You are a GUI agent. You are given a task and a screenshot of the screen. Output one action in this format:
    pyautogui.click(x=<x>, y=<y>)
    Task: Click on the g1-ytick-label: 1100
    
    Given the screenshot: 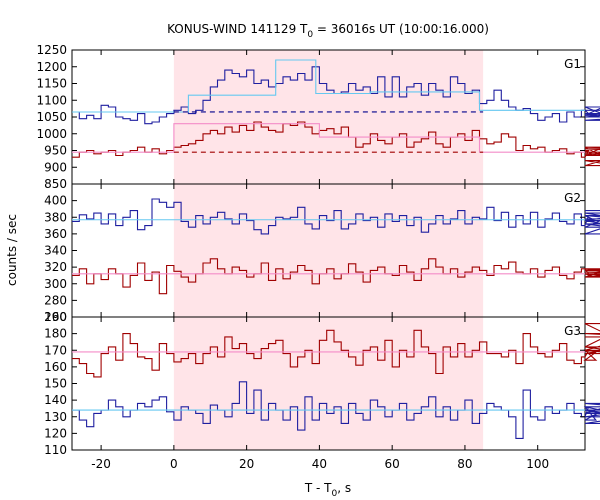 What is the action you would take?
    pyautogui.click(x=51, y=100)
    